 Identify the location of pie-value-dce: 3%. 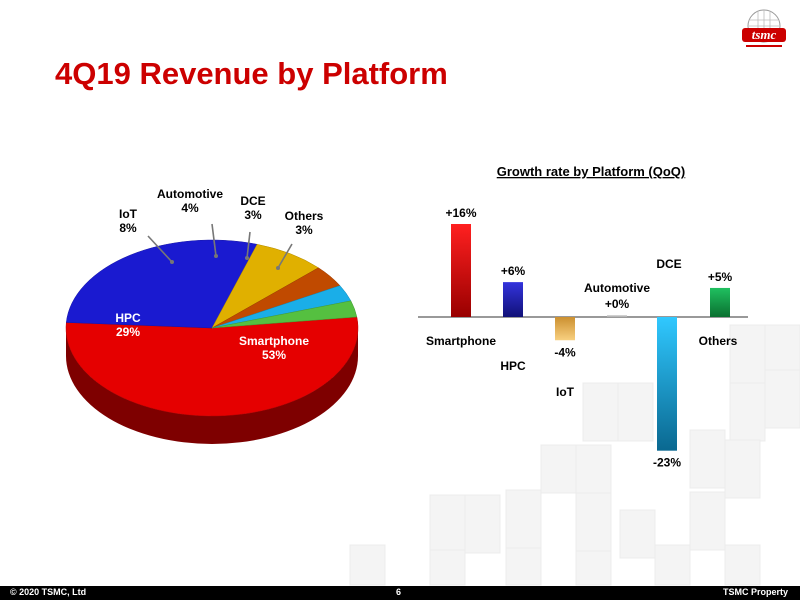
(253, 215).